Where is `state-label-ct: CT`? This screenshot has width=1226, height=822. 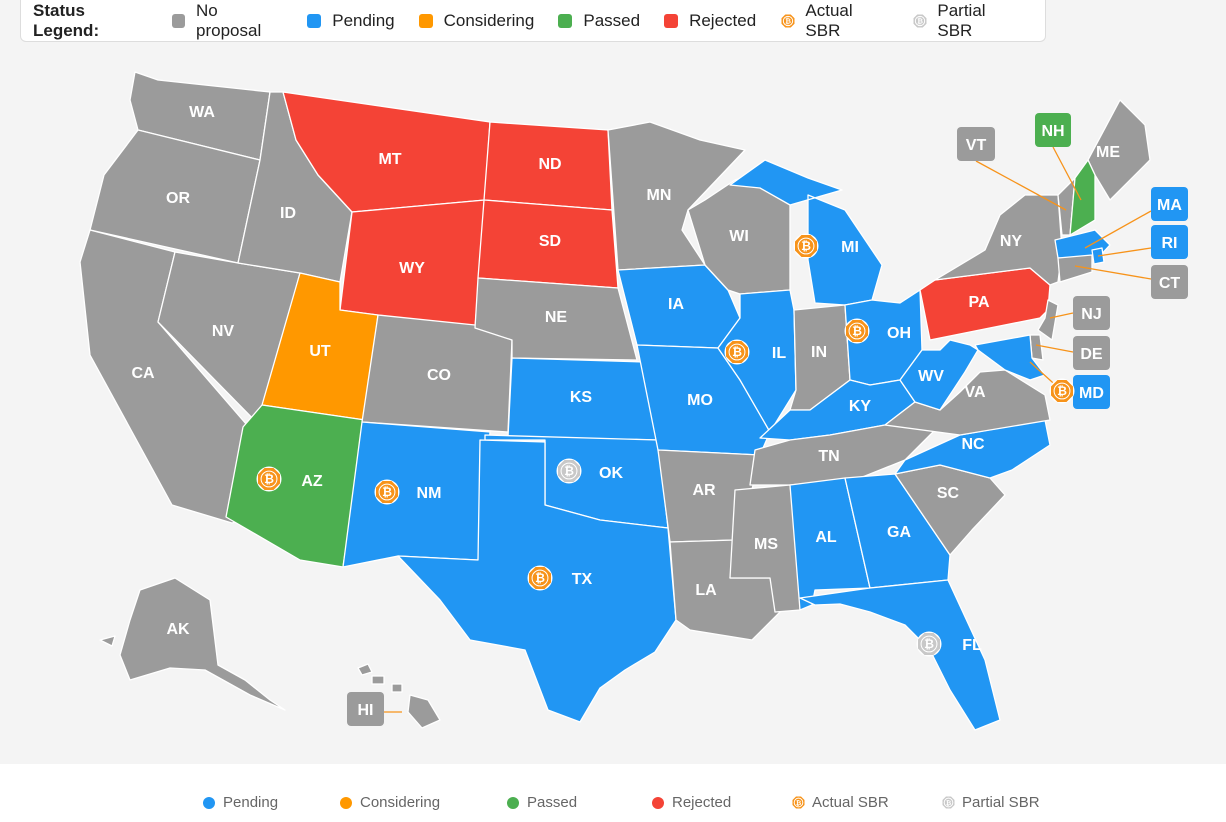 state-label-ct: CT is located at coordinates (1170, 283).